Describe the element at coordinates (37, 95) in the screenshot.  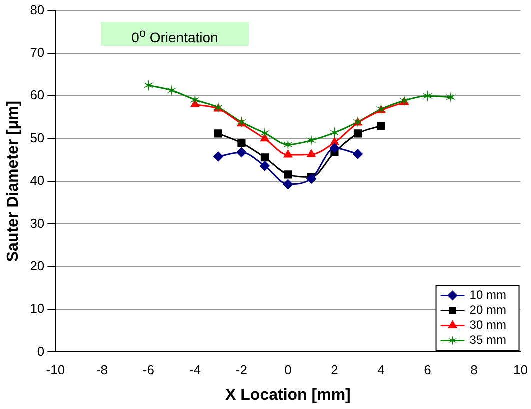
I see `y-tick-label: 60` at that location.